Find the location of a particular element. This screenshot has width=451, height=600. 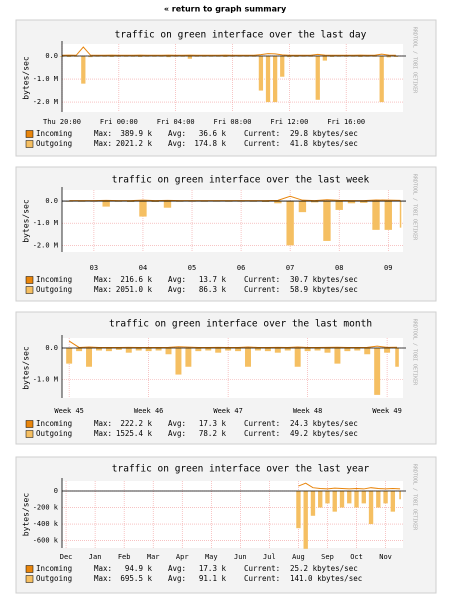

x-tick-label: Fri 12:00 is located at coordinates (289, 122).